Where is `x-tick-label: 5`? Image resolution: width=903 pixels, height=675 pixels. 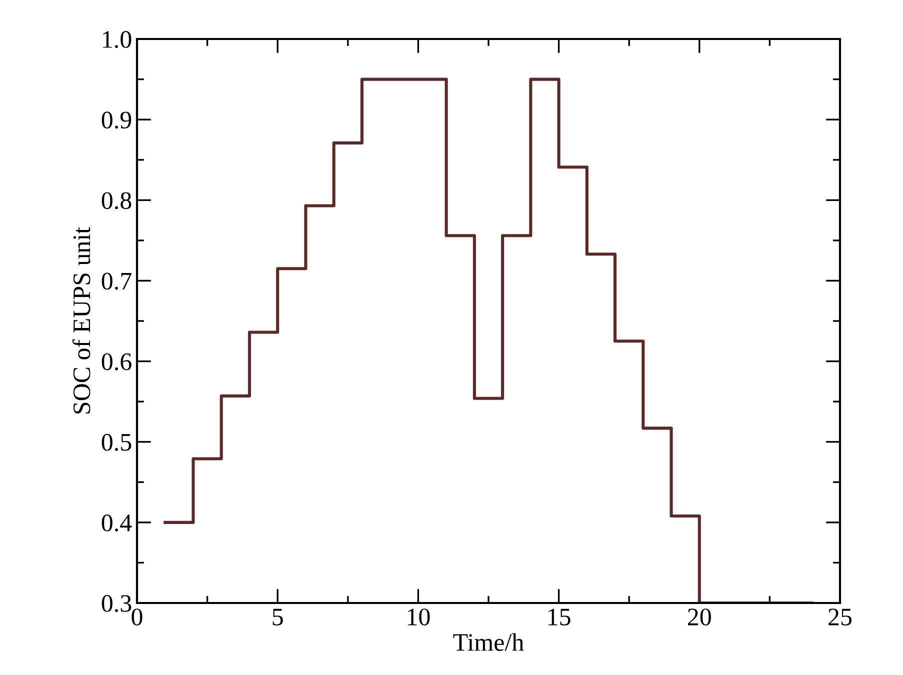 x-tick-label: 5 is located at coordinates (277, 617).